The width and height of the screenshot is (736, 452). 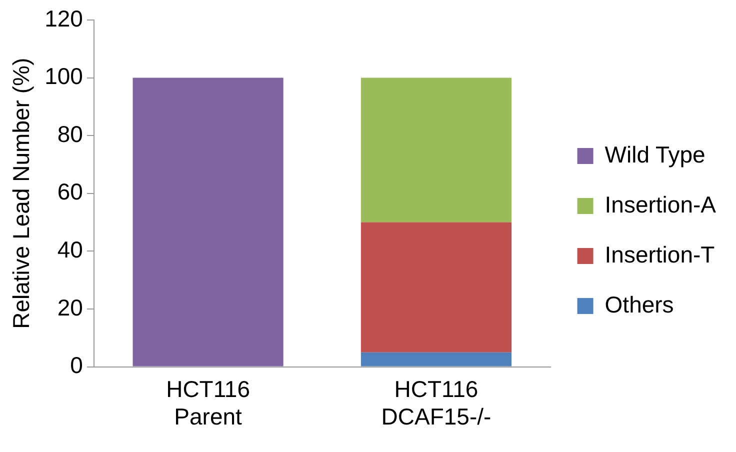 What do you see at coordinates (63, 18) in the screenshot?
I see `y-tick-label: 120` at bounding box center [63, 18].